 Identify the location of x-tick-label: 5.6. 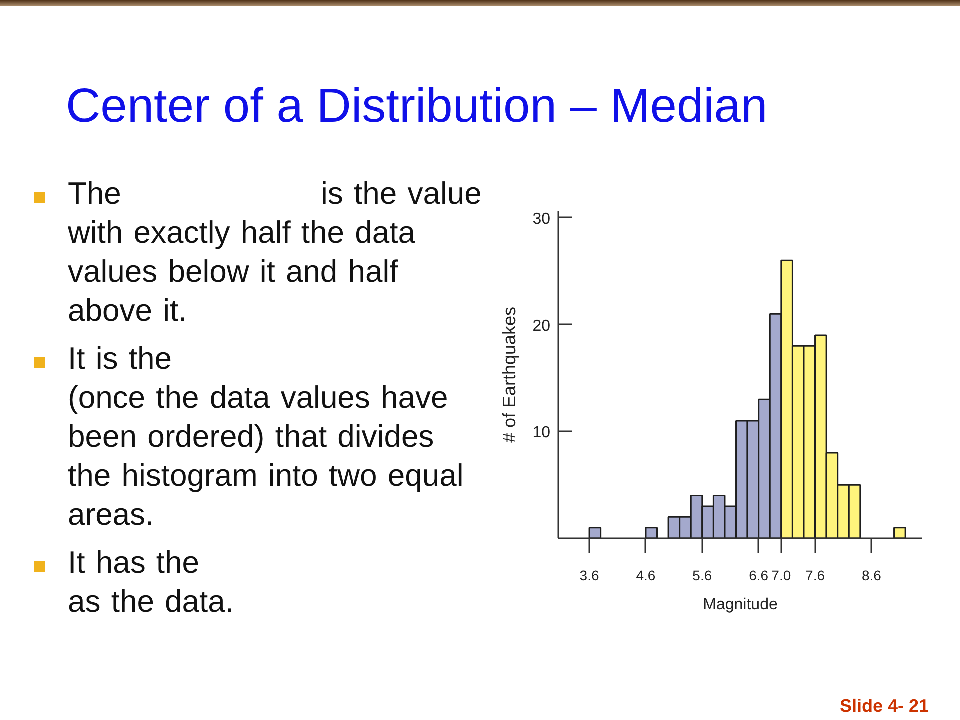
(702, 576).